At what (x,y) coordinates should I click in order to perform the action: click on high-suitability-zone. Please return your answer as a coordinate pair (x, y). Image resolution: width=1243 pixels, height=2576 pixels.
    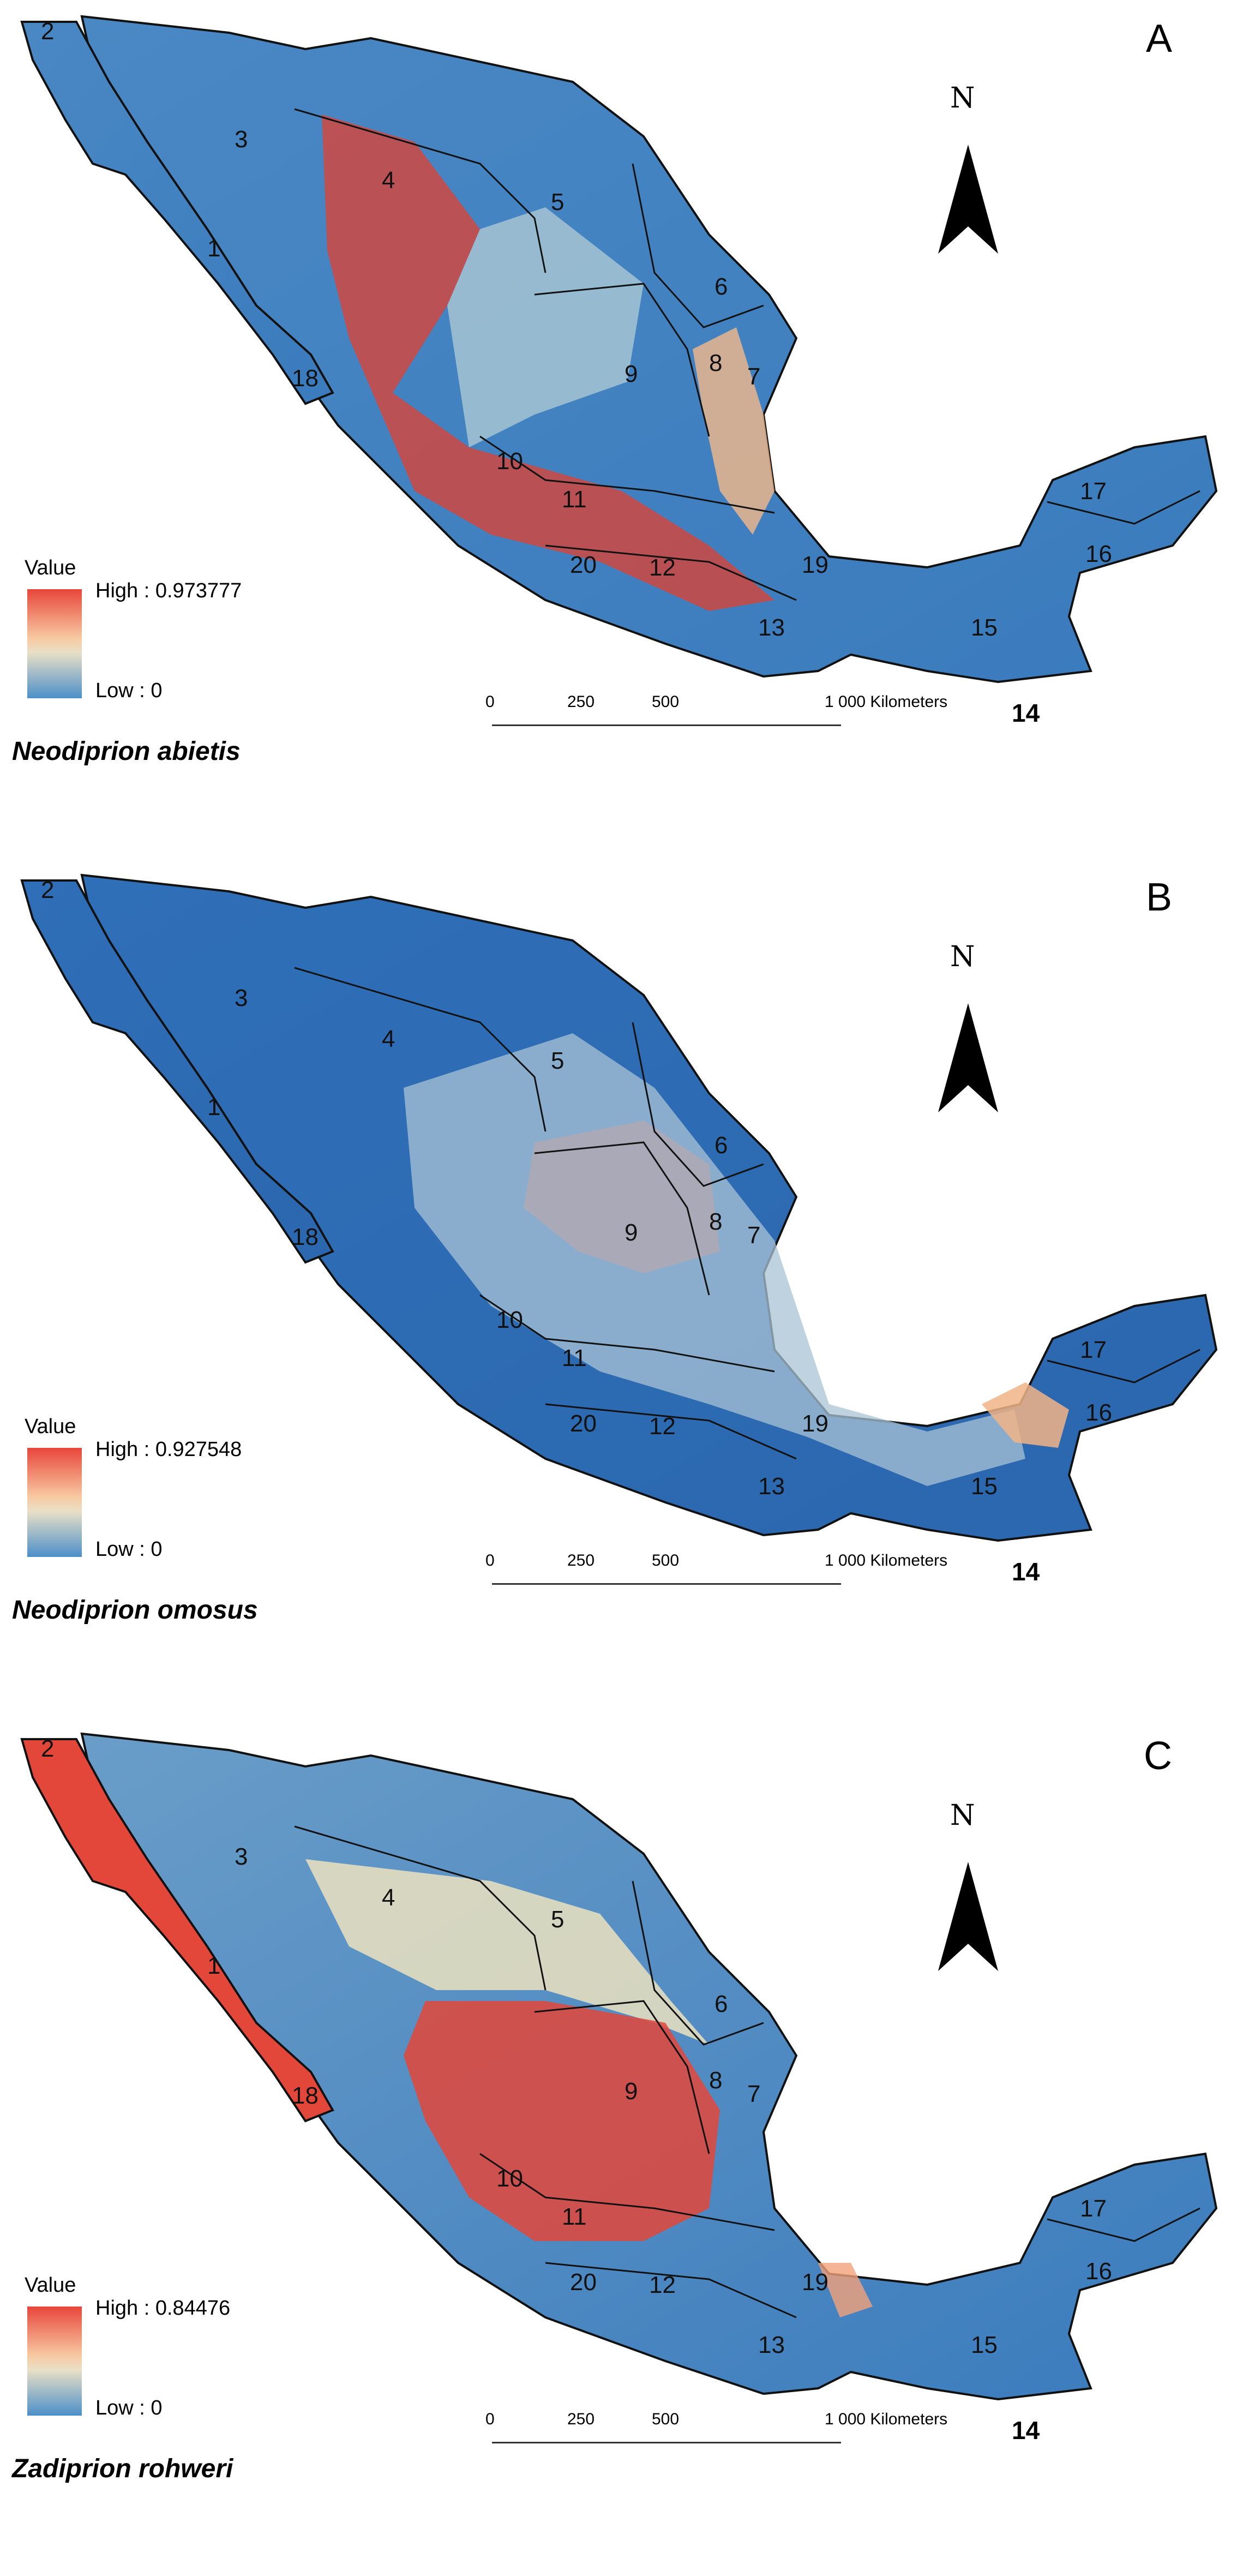
    Looking at the image, I should click on (562, 2121).